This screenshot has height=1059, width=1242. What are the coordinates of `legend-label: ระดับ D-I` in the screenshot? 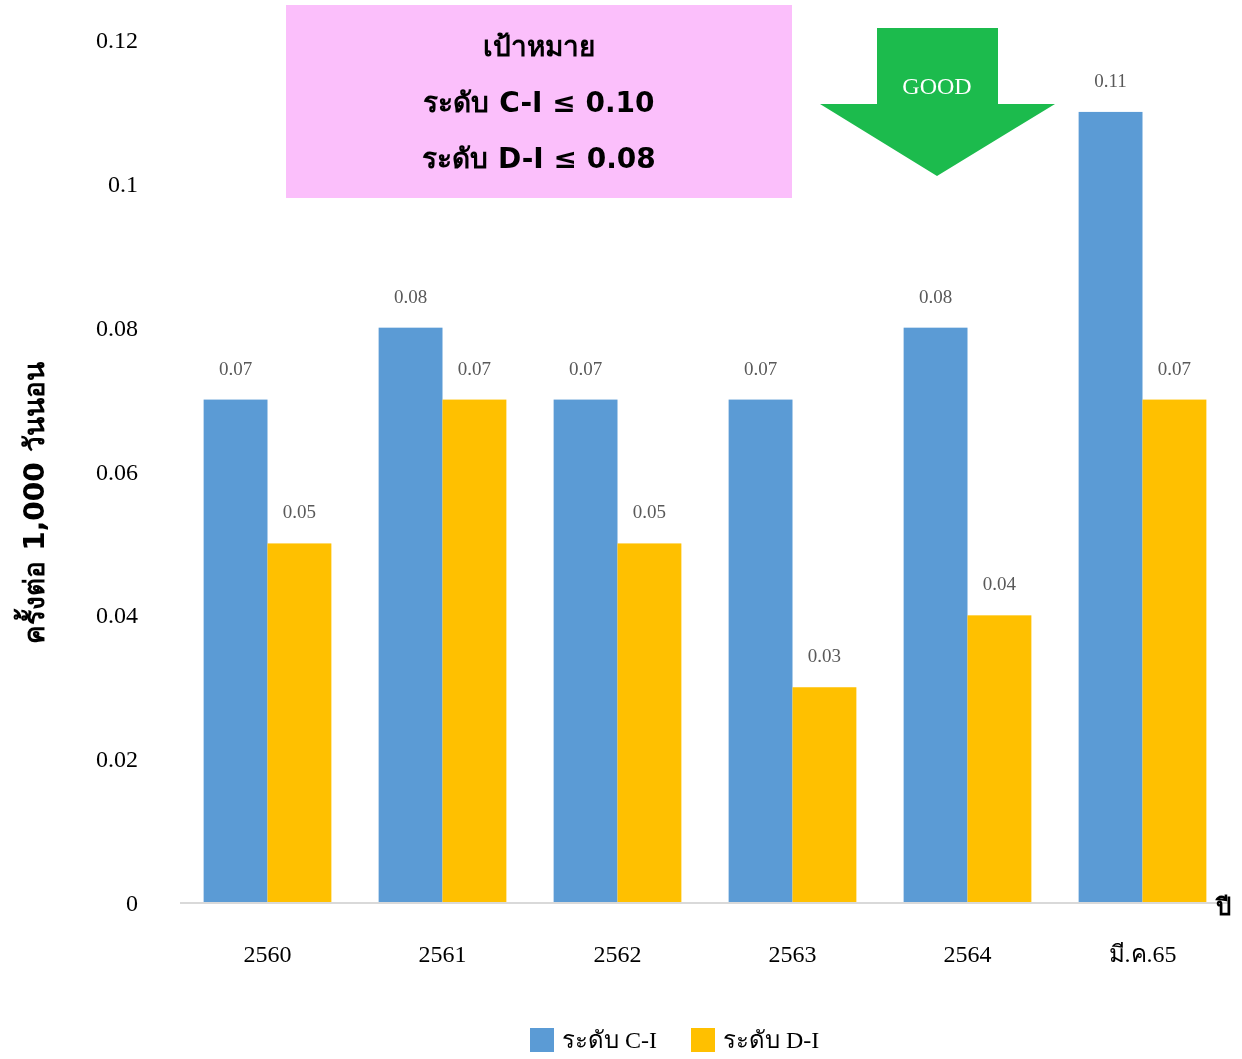 It's located at (771, 1040).